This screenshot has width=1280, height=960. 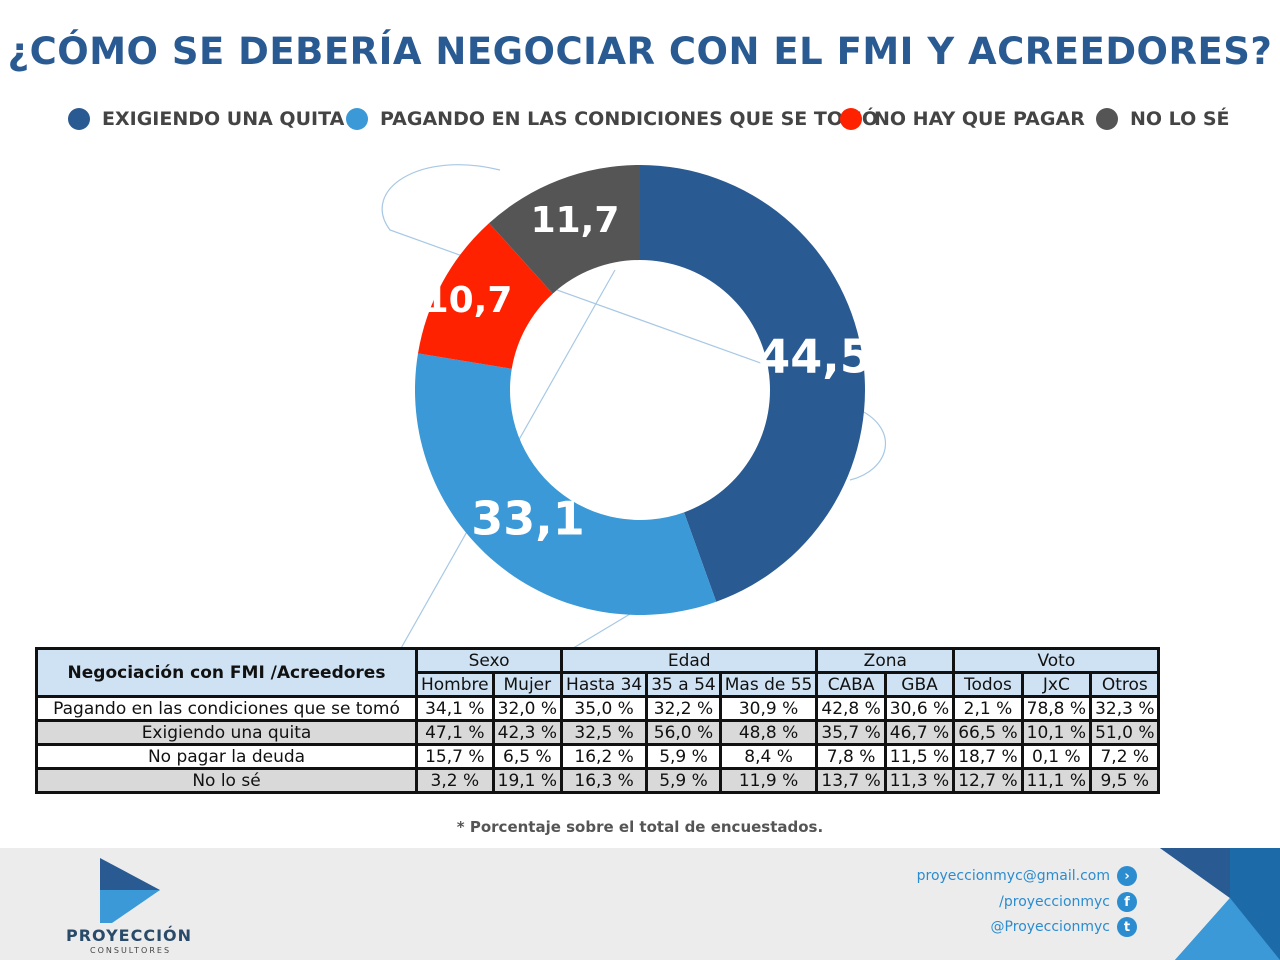 I want to click on table-title: Negociación con FMI /Acreedores, so click(x=226, y=672).